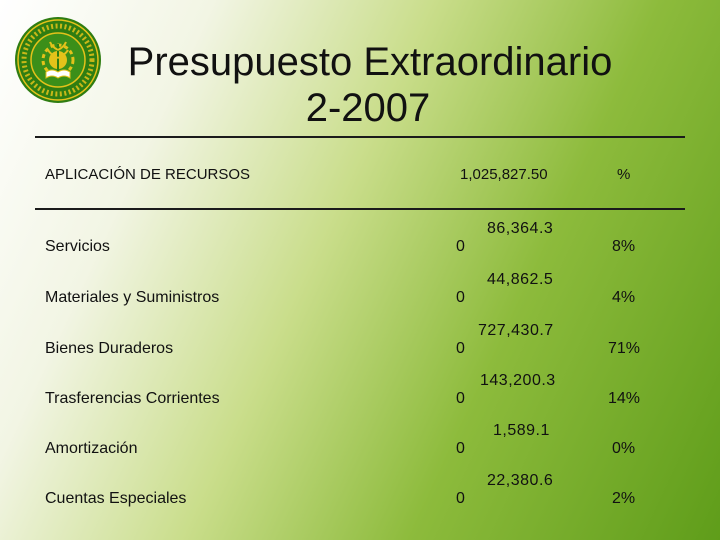  What do you see at coordinates (520, 480) in the screenshot?
I see `row-amount: 22,380.6` at bounding box center [520, 480].